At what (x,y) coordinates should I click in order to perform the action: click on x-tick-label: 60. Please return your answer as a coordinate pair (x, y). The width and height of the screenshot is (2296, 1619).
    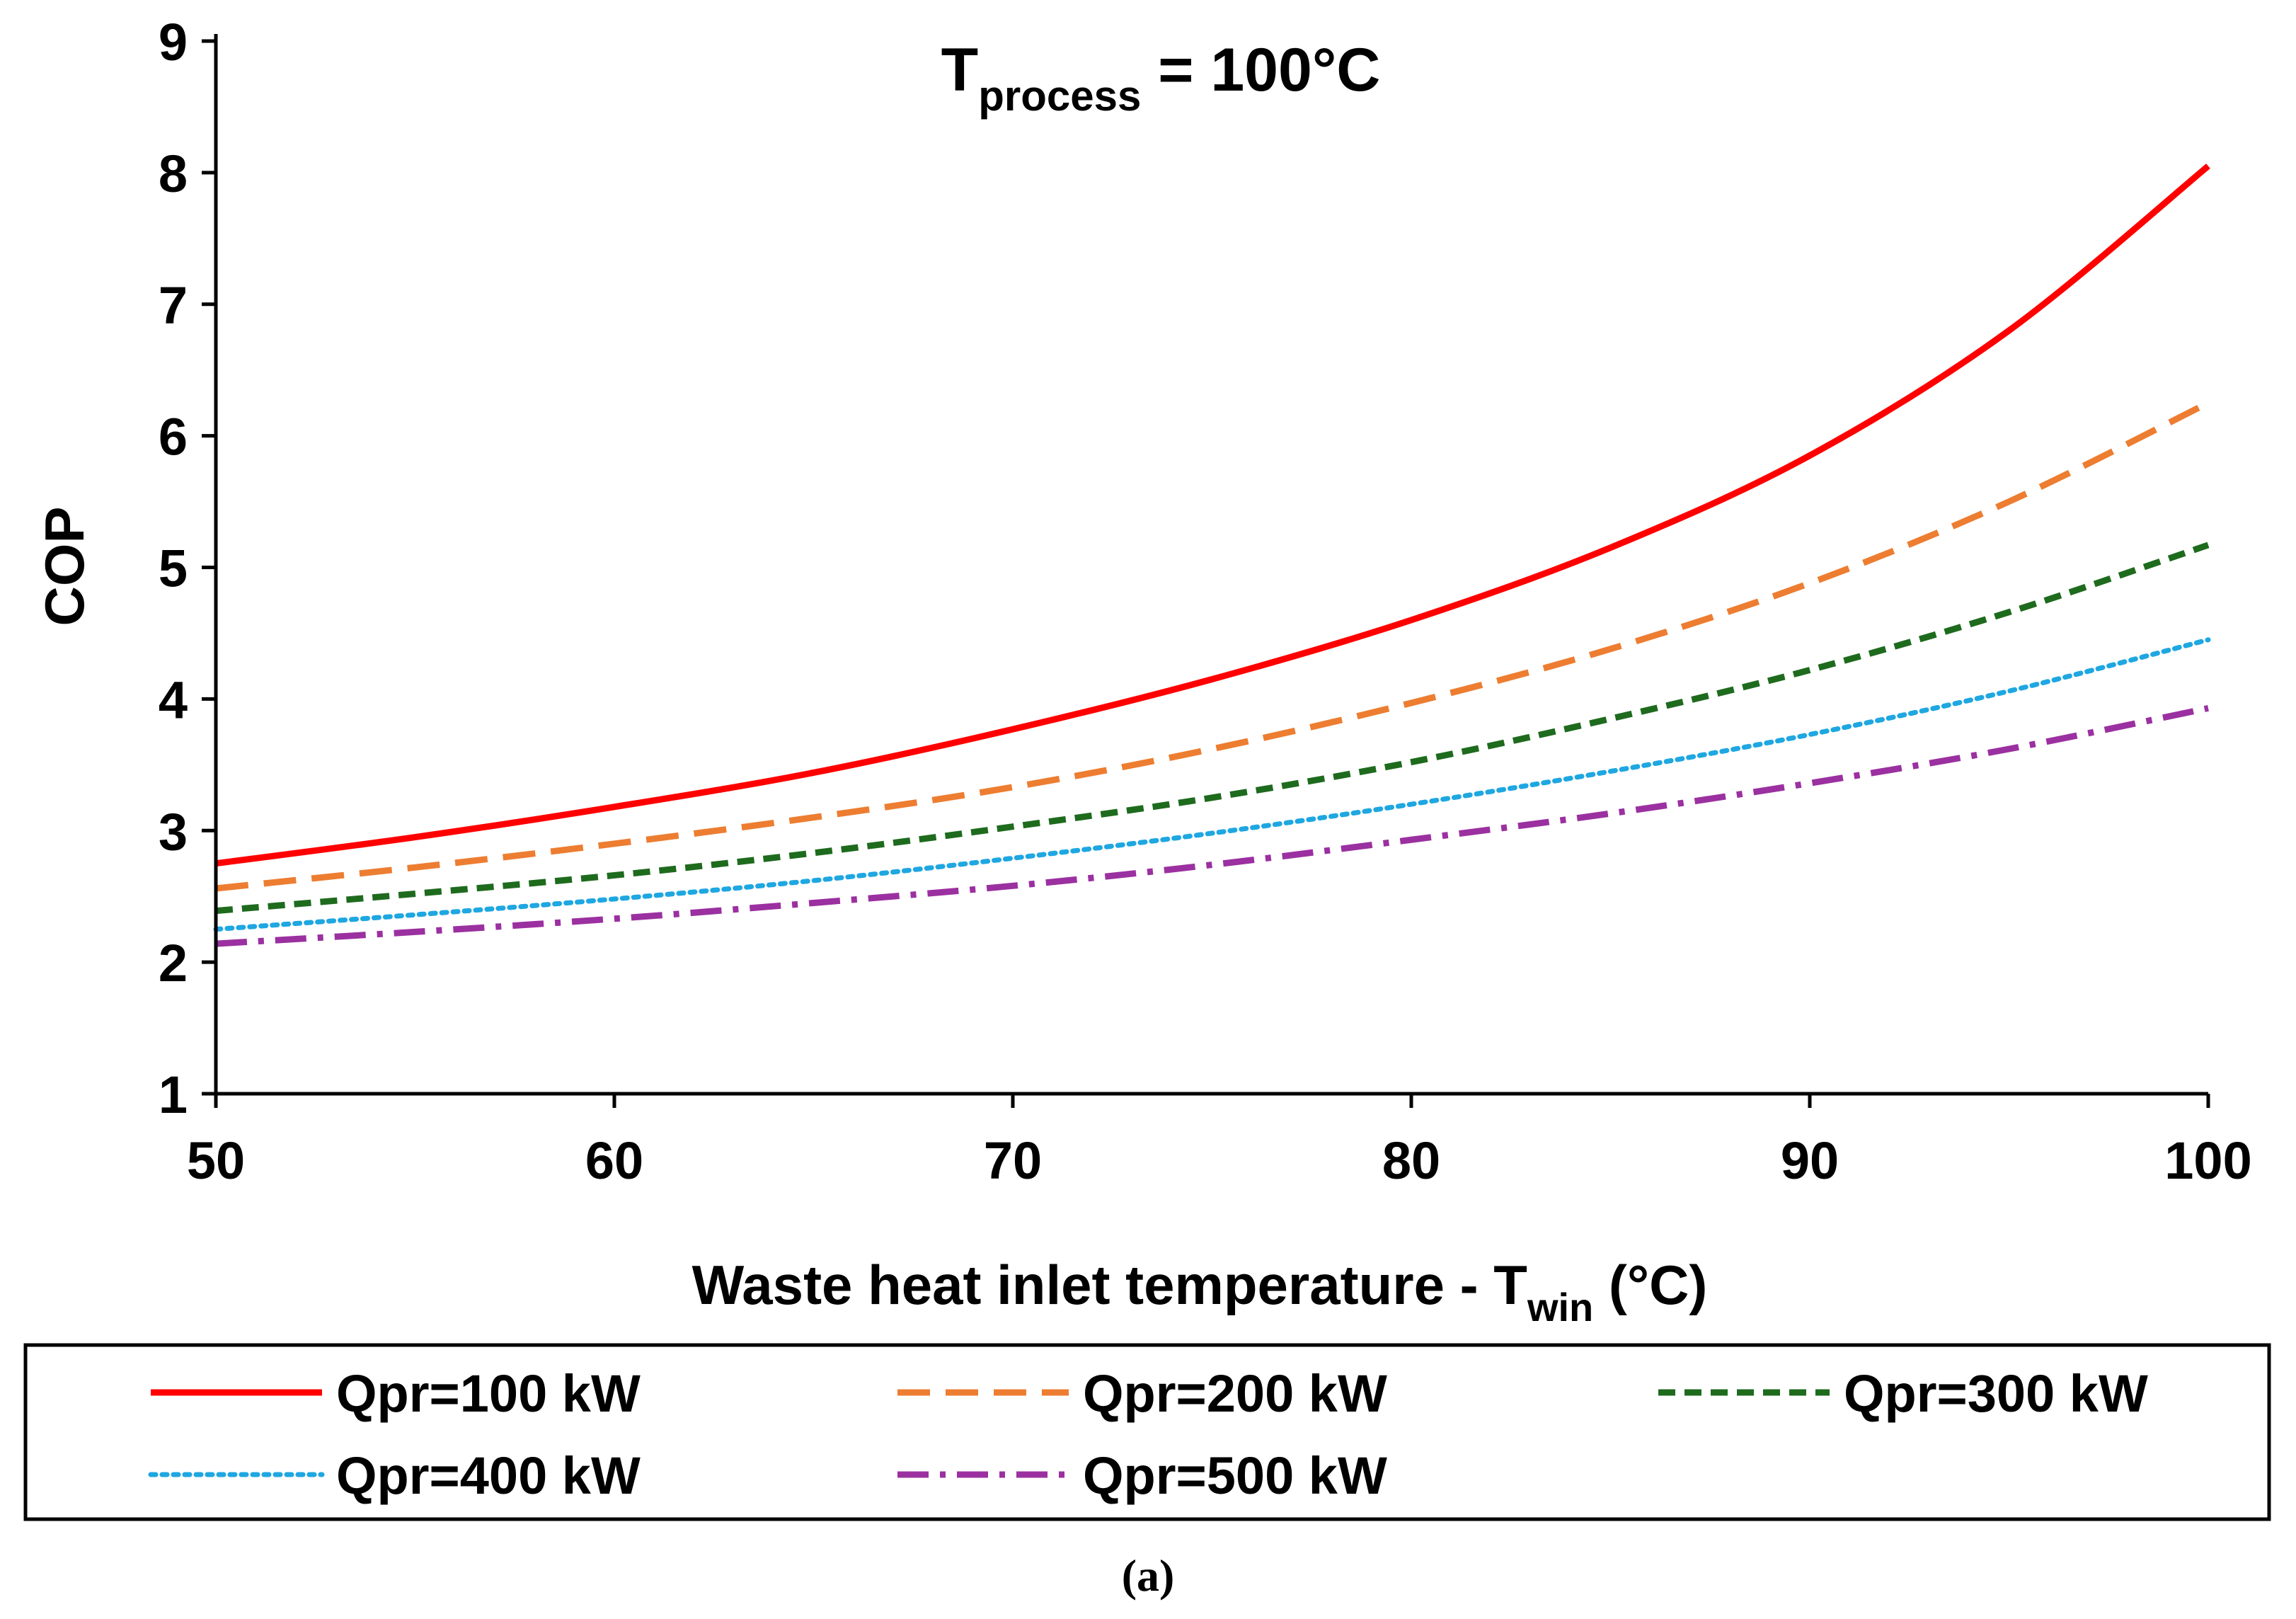
    Looking at the image, I should click on (614, 1160).